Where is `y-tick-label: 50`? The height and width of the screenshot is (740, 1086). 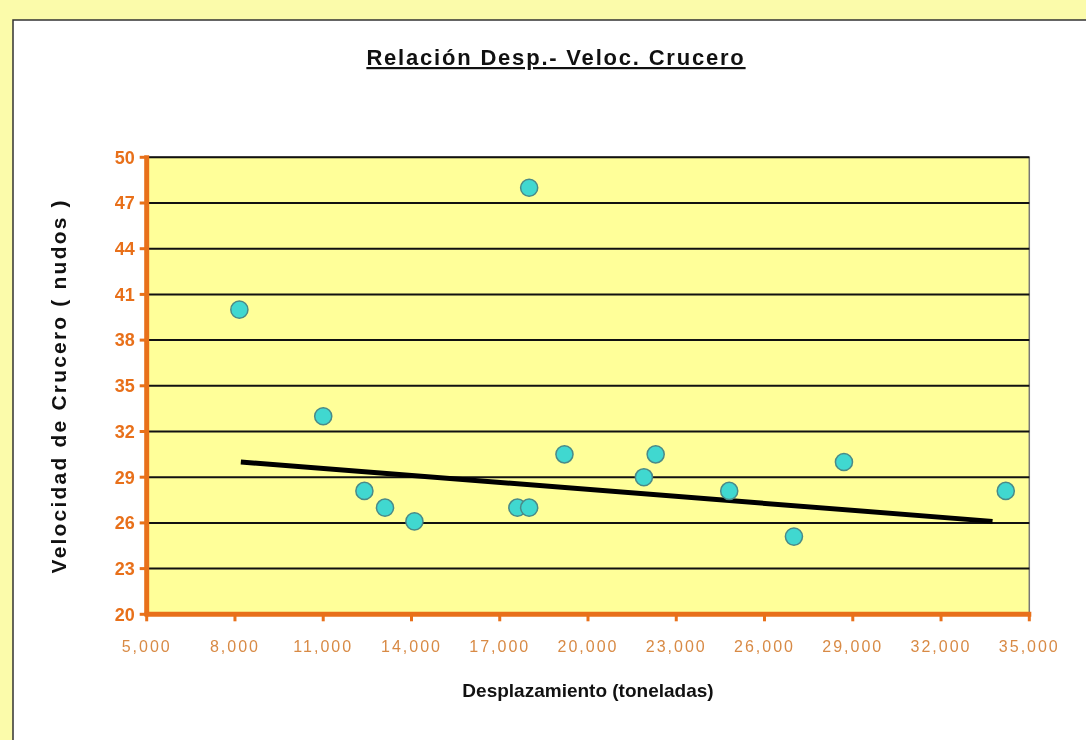
y-tick-label: 50 is located at coordinates (124, 157).